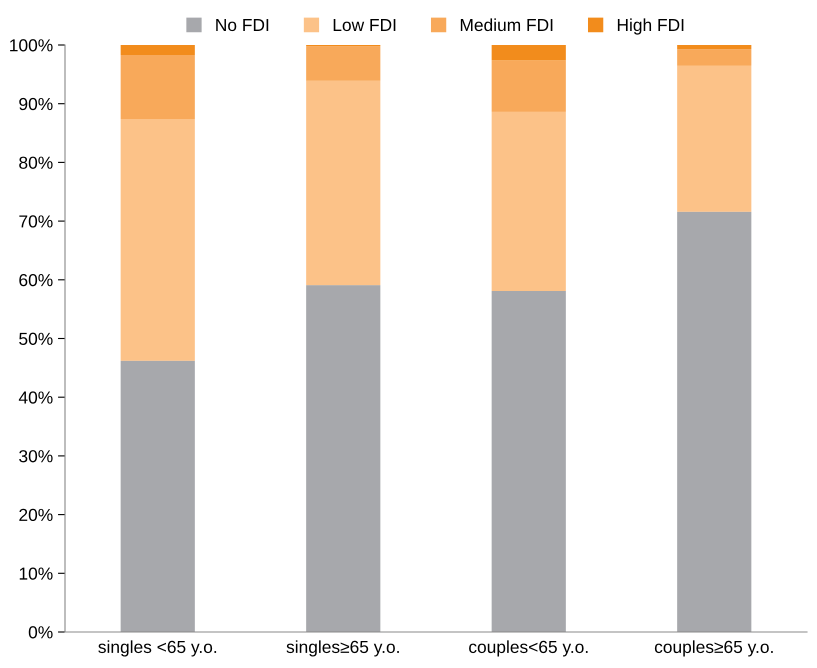 The width and height of the screenshot is (817, 668). What do you see at coordinates (31, 45) in the screenshot?
I see `y-tick-label: 100%` at bounding box center [31, 45].